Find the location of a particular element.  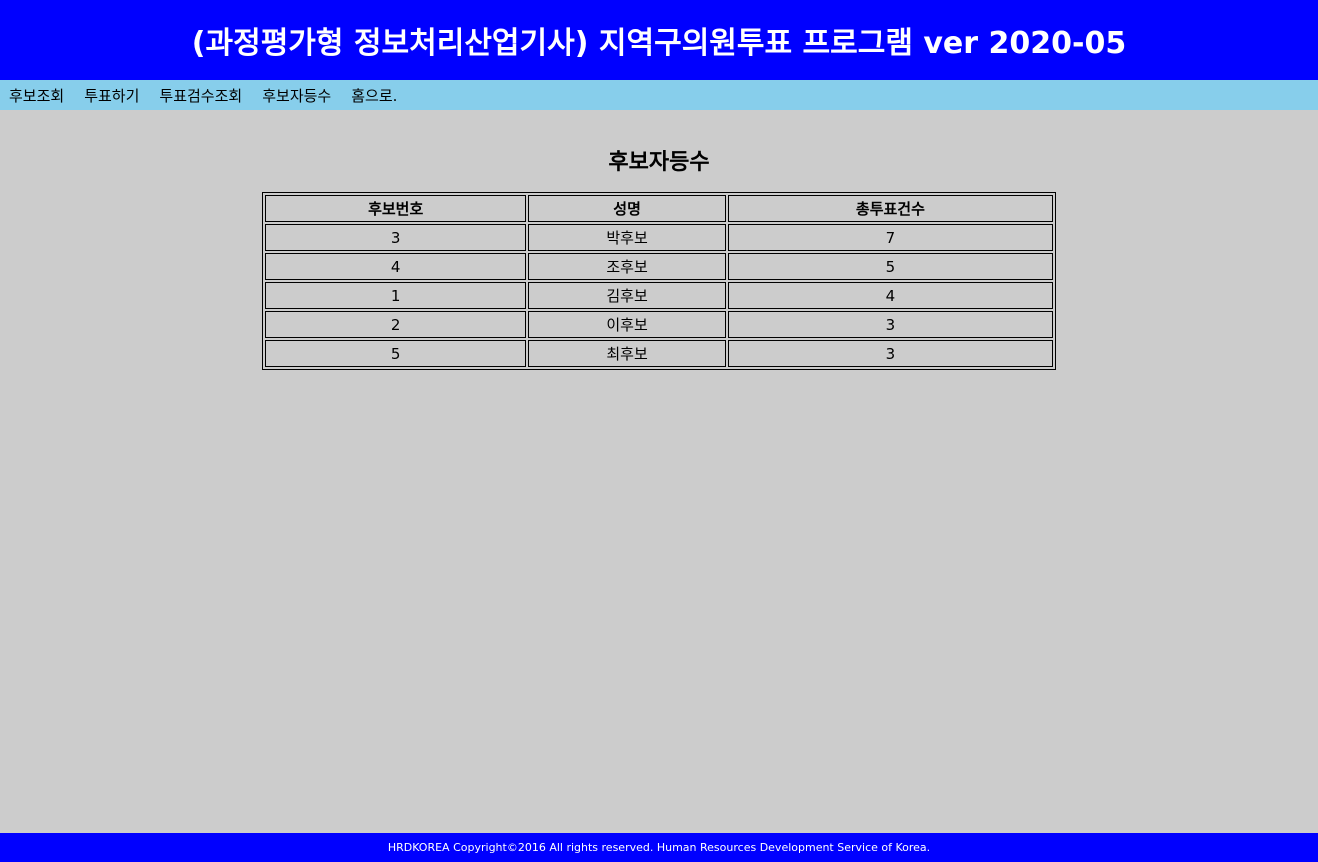

nav-candidate-rank: 후보자등수 is located at coordinates (297, 95).